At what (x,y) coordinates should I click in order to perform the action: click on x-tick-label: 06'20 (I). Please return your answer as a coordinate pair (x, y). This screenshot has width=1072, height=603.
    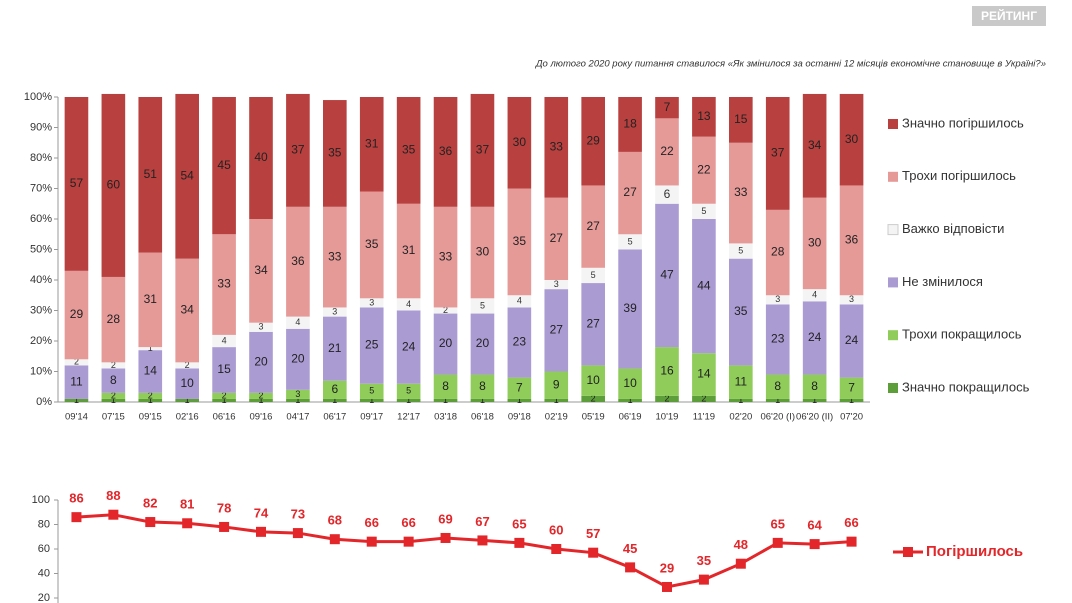
    Looking at the image, I should click on (777, 417).